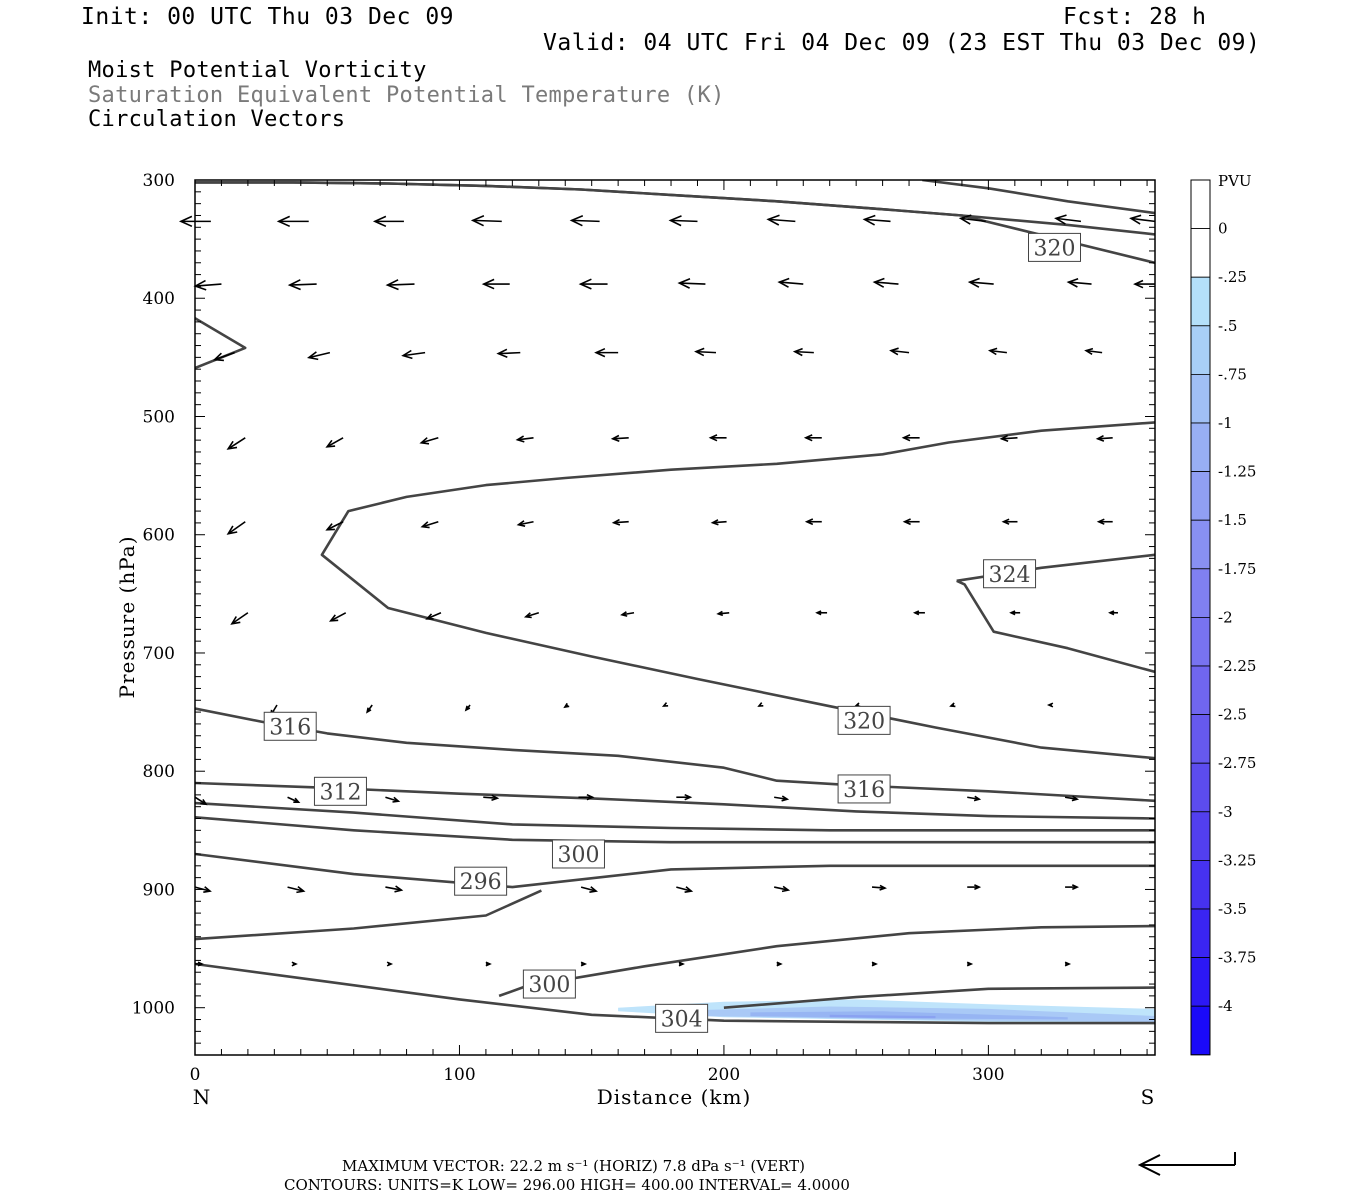  I want to click on colorbar-label-14: -3.5, so click(1232, 909).